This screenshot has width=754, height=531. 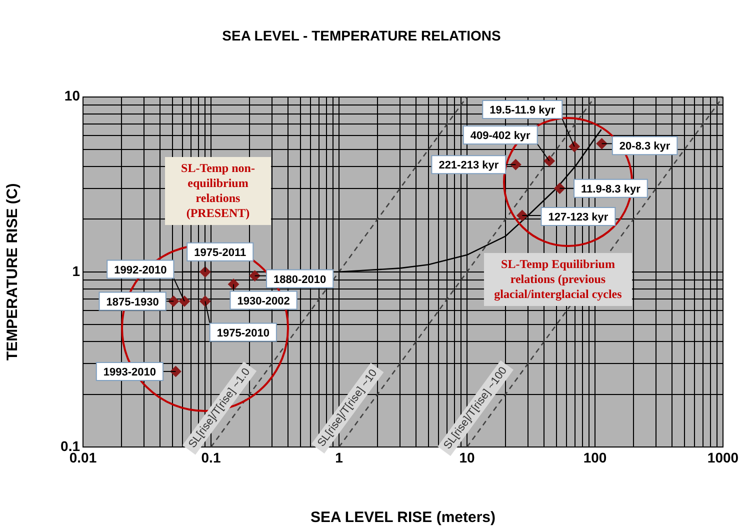 I want to click on annotation: 20-8.3 kyr, so click(x=645, y=146).